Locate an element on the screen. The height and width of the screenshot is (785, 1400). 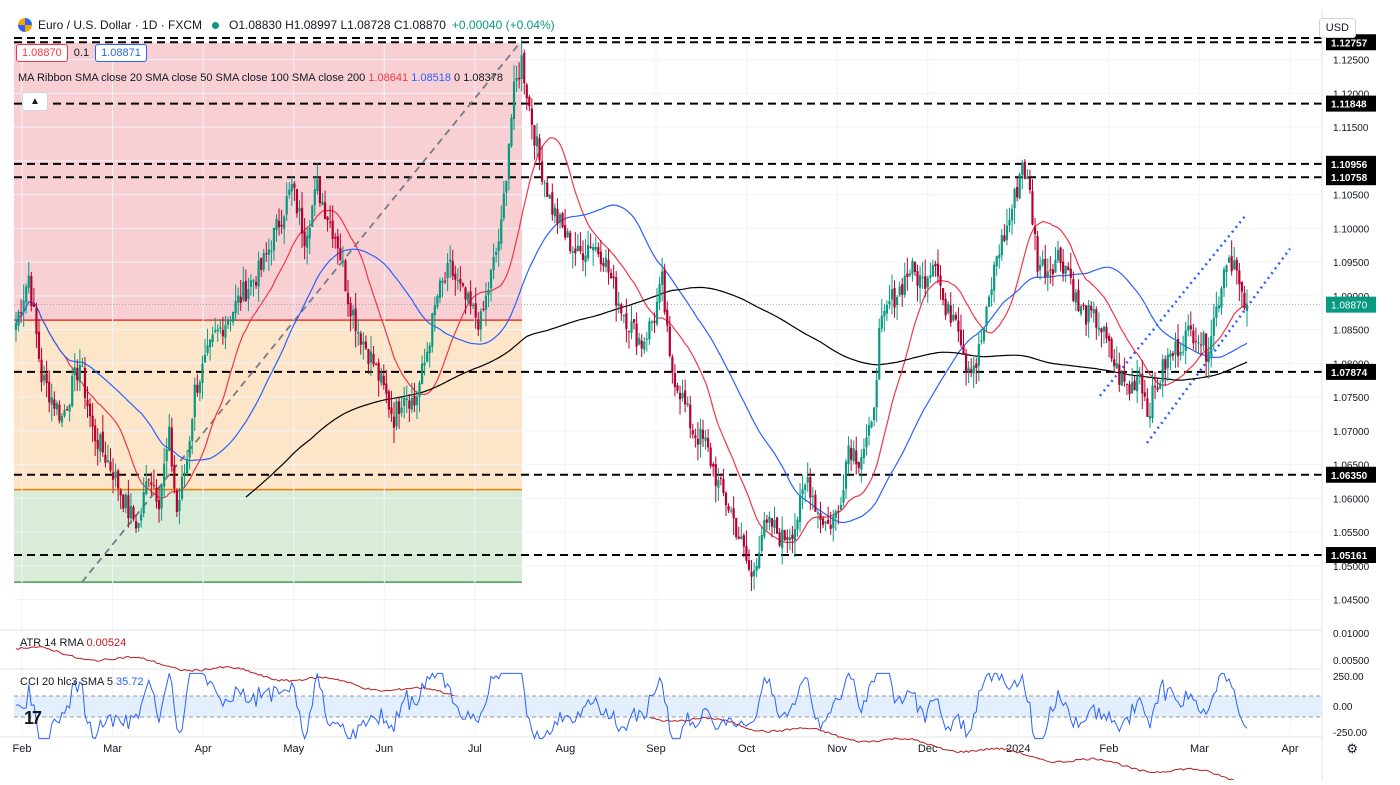
last-price-tag is located at coordinates (1351, 304).